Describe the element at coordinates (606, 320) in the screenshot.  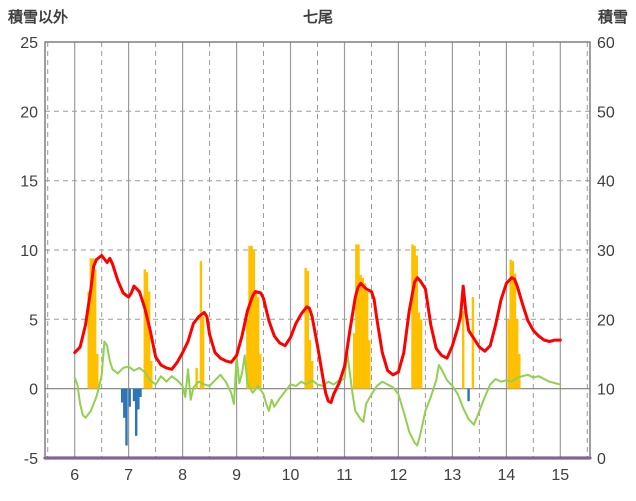
I see `right-tick-label: 20` at that location.